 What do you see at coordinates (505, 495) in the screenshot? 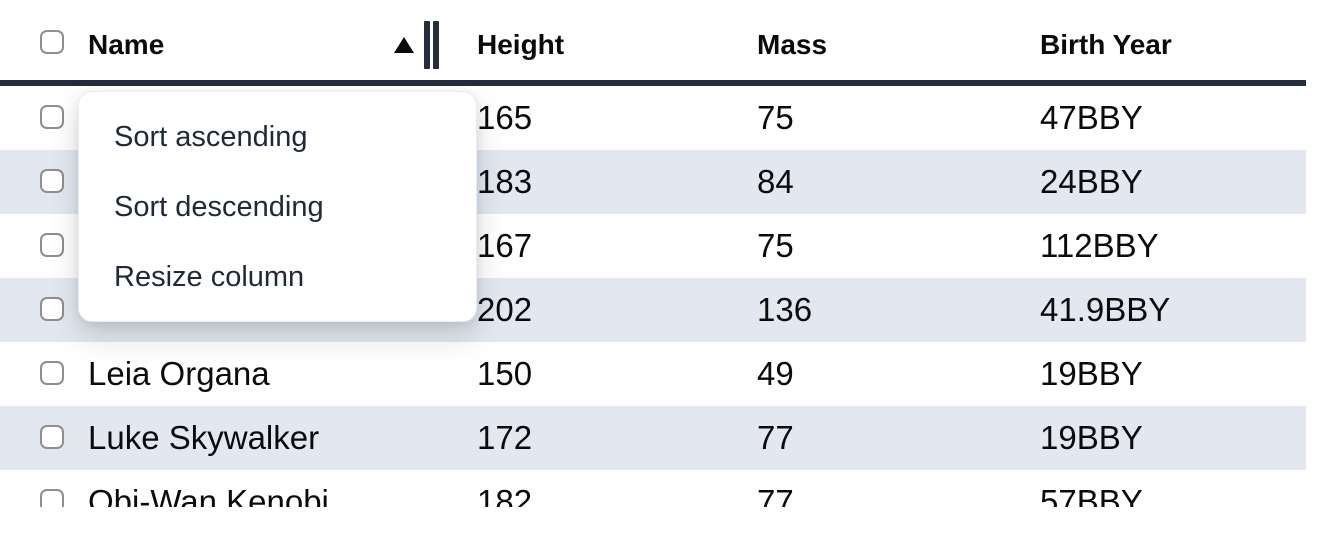
I see `cell-height: 182` at bounding box center [505, 495].